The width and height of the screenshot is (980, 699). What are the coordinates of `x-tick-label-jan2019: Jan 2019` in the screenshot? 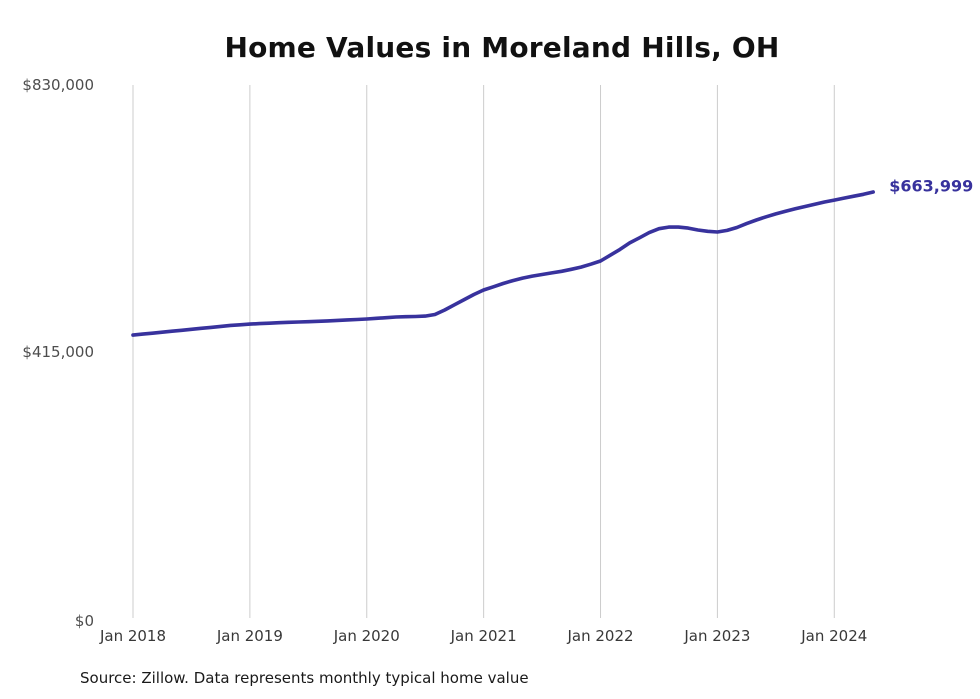 It's located at (249, 636).